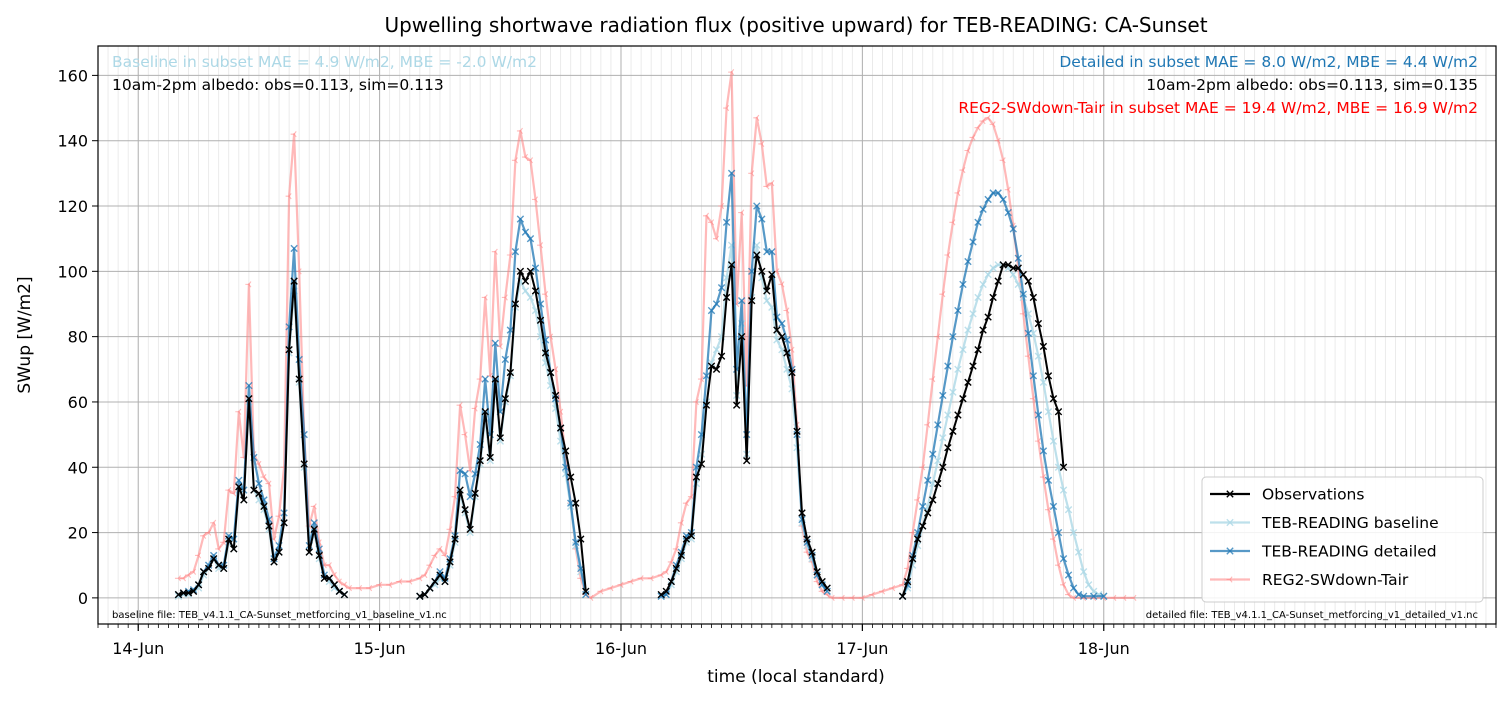 This screenshot has width=1507, height=701. What do you see at coordinates (1312, 85) in the screenshot?
I see `detailed-albedo-annotation: 10am-2pm albedo: obs=0.113, sim=0.135` at bounding box center [1312, 85].